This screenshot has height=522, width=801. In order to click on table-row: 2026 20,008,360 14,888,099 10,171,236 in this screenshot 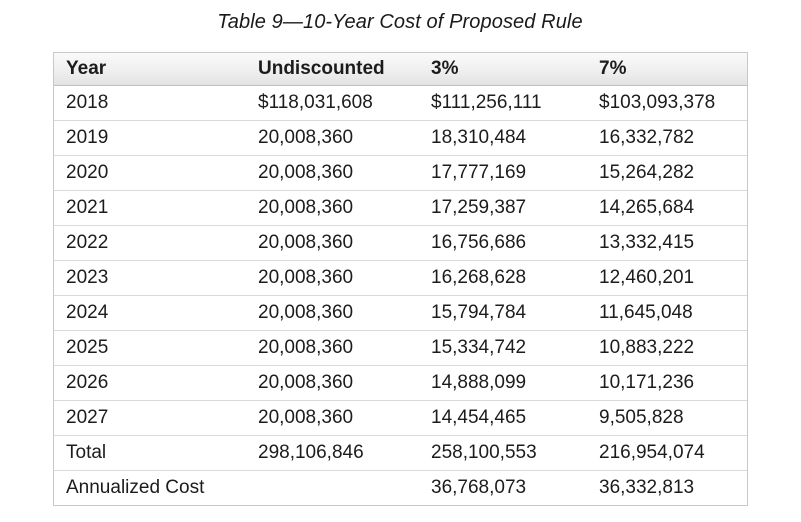, I will do `click(400, 383)`.